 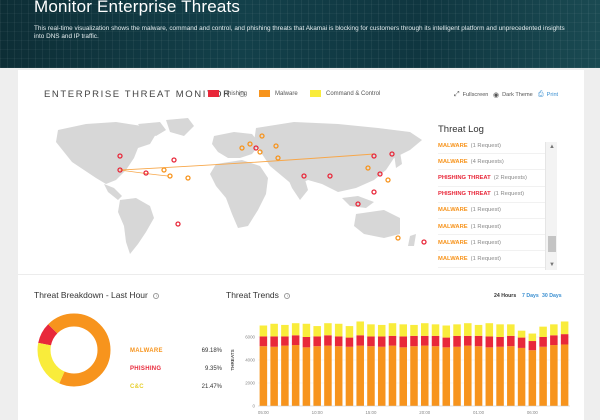 I want to click on legend-phishing: Phishing, so click(x=227, y=93).